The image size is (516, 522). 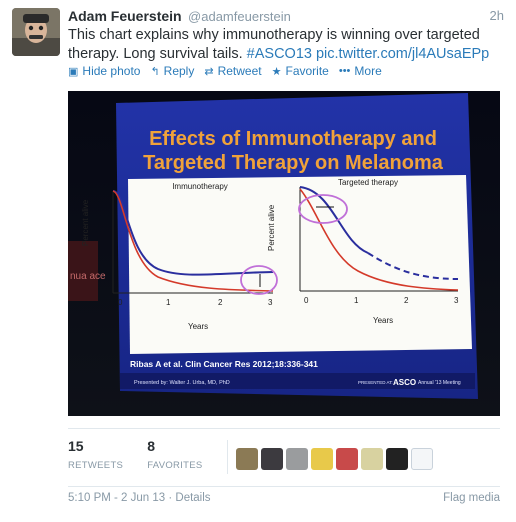 I want to click on favoriter-avatars, so click(x=334, y=459).